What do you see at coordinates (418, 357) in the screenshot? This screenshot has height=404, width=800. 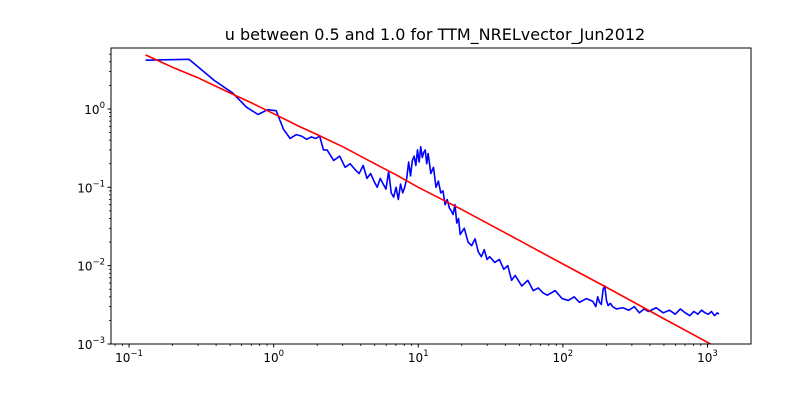 I see `x-tick-label: 10¹` at bounding box center [418, 357].